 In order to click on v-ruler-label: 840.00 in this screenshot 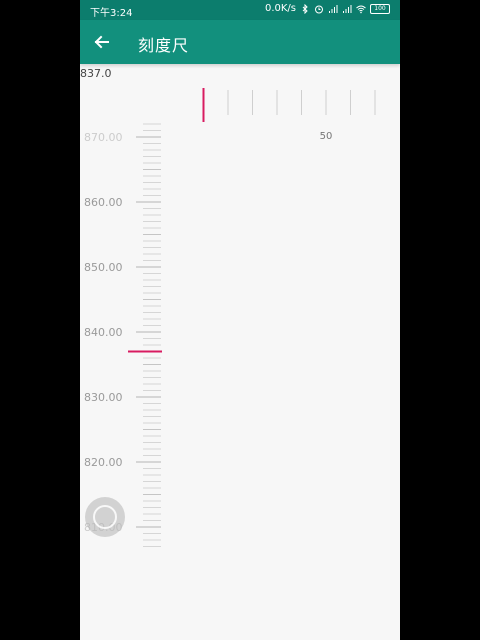, I will do `click(103, 332)`.